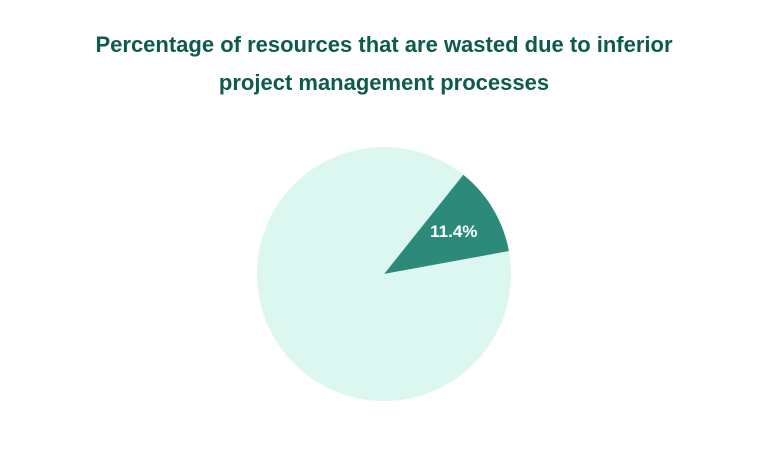 This screenshot has width=768, height=456. What do you see at coordinates (384, 82) in the screenshot?
I see `chart-title-line-2: project management processes` at bounding box center [384, 82].